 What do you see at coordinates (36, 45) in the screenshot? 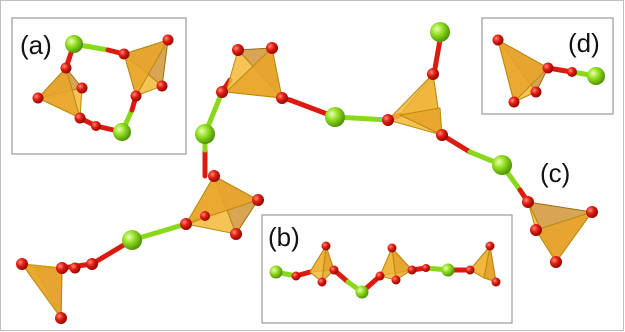
I see `panel-a-label: (a)` at bounding box center [36, 45].